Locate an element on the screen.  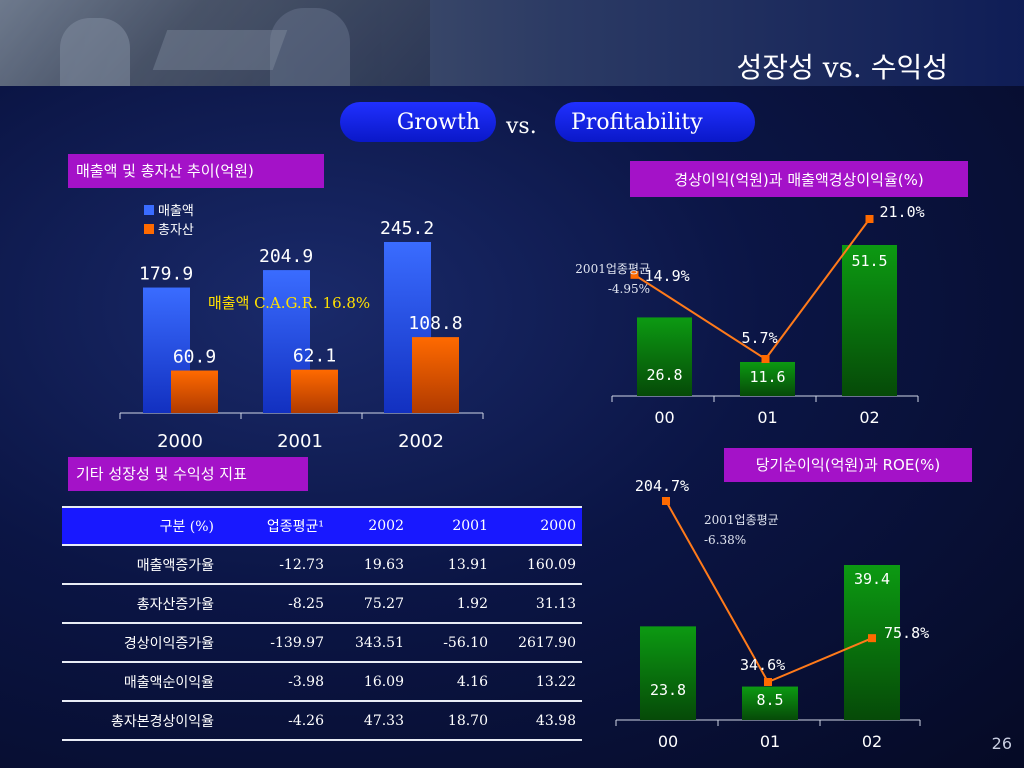
table-cell: 2617.90 is located at coordinates (547, 642).